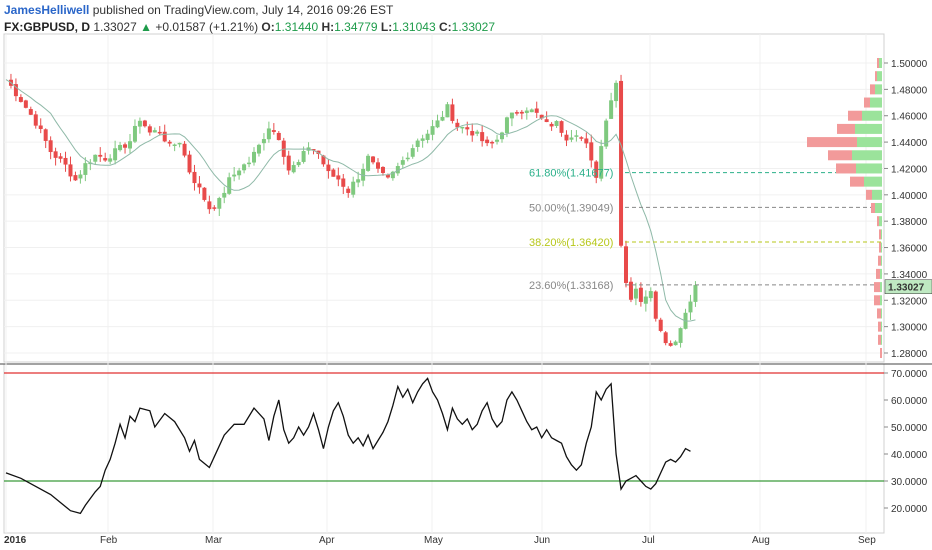 The width and height of the screenshot is (932, 550). I want to click on x-tick-label: 2016, so click(15, 540).